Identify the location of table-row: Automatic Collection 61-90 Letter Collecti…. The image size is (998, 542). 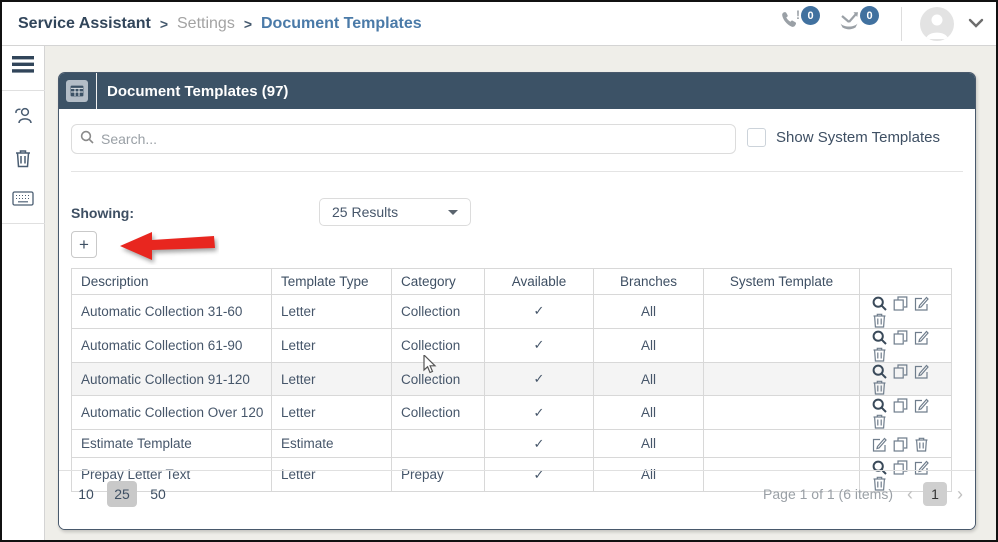
(511, 345).